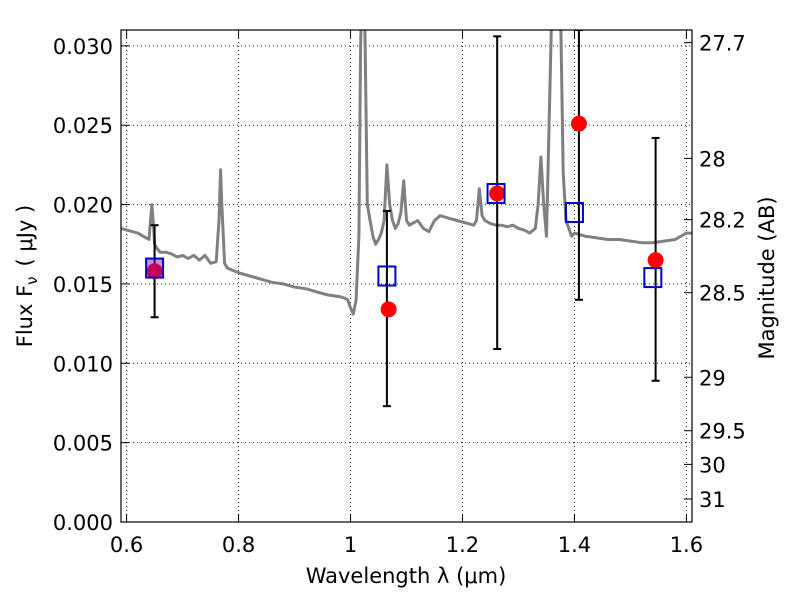  I want to click on y2-tick-label: 28.5, so click(722, 294).